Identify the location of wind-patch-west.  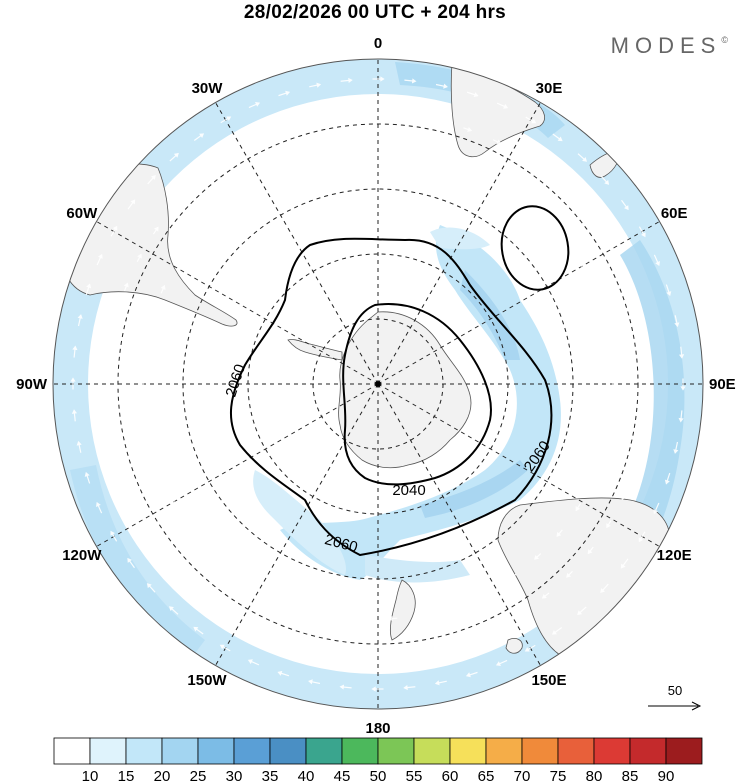
(299, 522).